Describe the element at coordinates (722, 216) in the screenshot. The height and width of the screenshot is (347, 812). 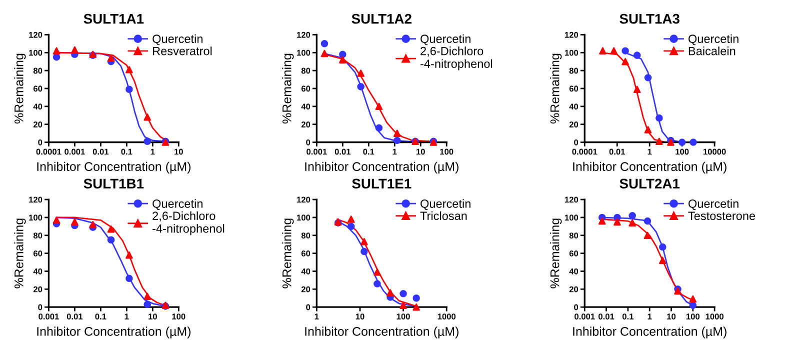
I see `legend-label: Testosterone` at that location.